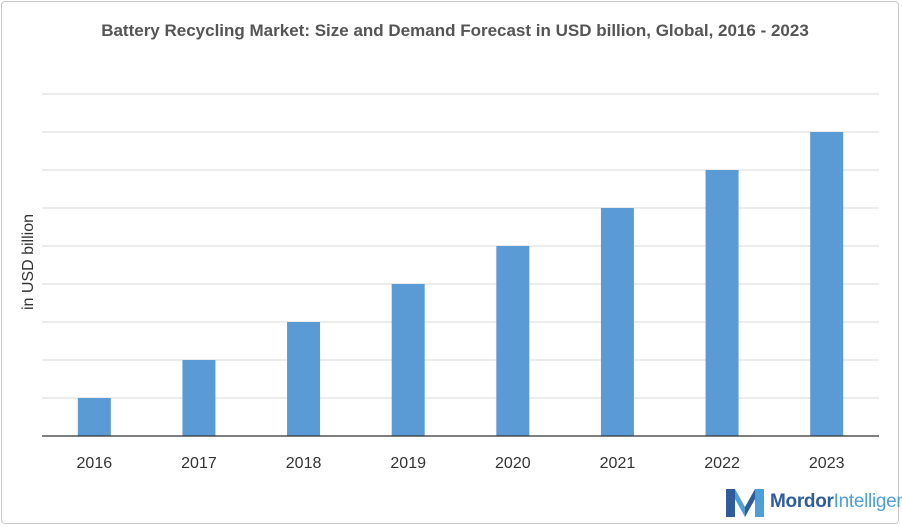 The width and height of the screenshot is (902, 527). What do you see at coordinates (617, 322) in the screenshot?
I see `bar-2021` at bounding box center [617, 322].